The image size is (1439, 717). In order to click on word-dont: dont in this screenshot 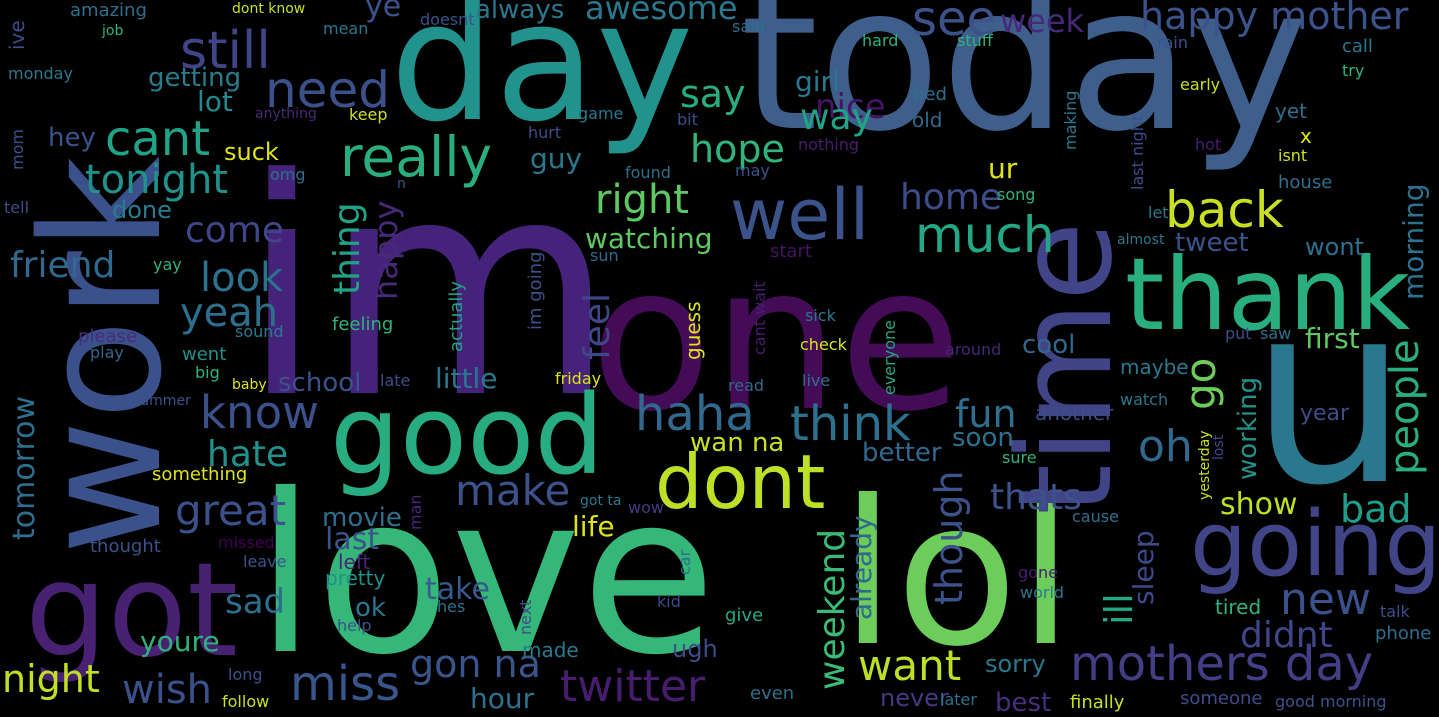, I will do `click(740, 482)`.